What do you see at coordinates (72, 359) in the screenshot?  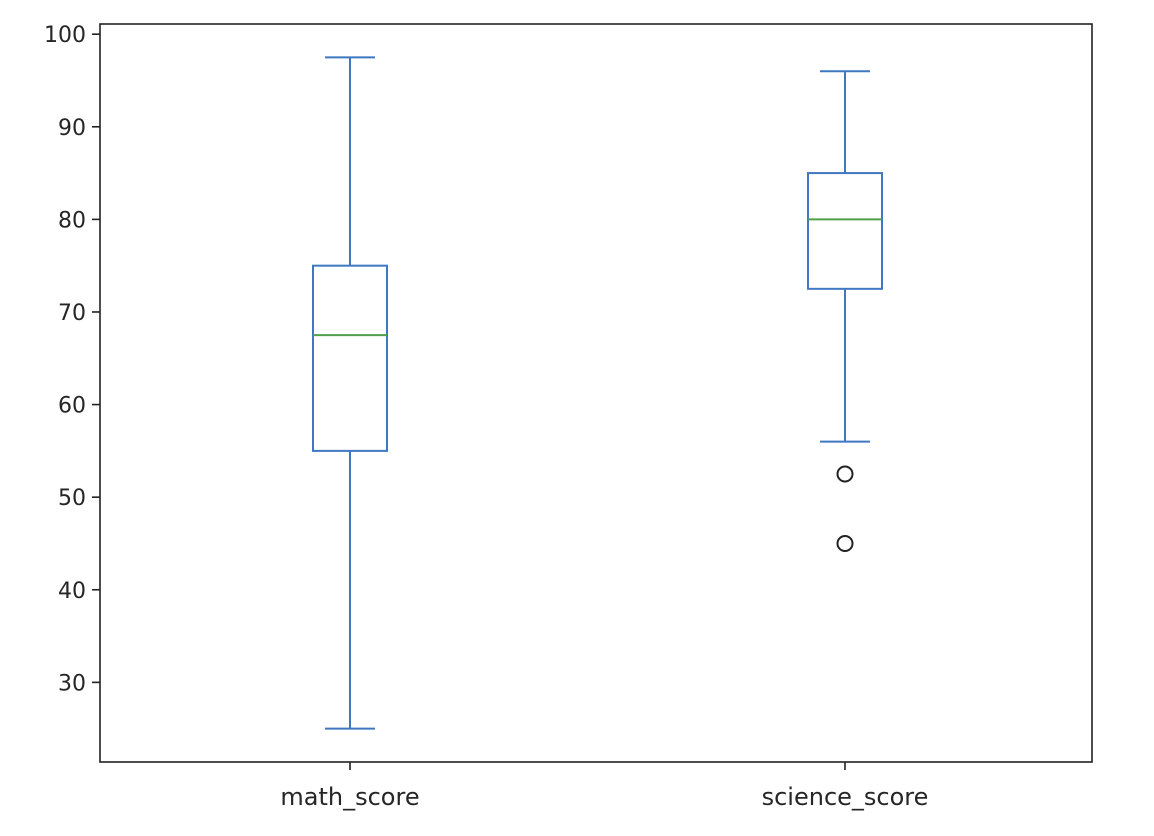 I see `y-axis: 30 40 50 60 70 80 90 100` at bounding box center [72, 359].